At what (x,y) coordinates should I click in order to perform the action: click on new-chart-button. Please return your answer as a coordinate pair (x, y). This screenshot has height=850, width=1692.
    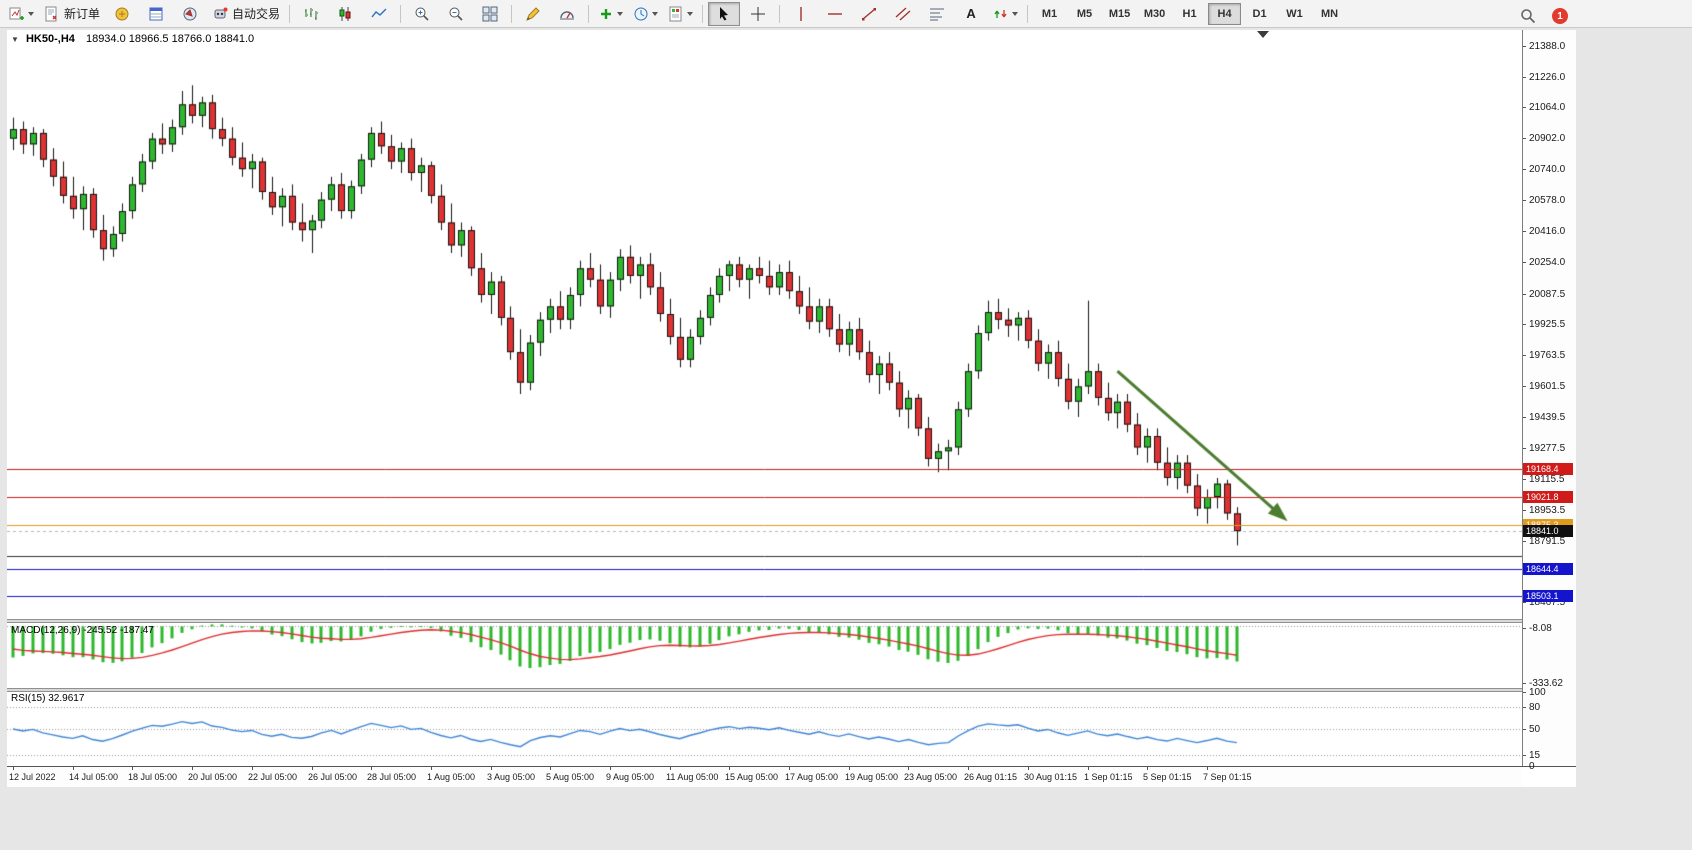
    Looking at the image, I should click on (21, 14).